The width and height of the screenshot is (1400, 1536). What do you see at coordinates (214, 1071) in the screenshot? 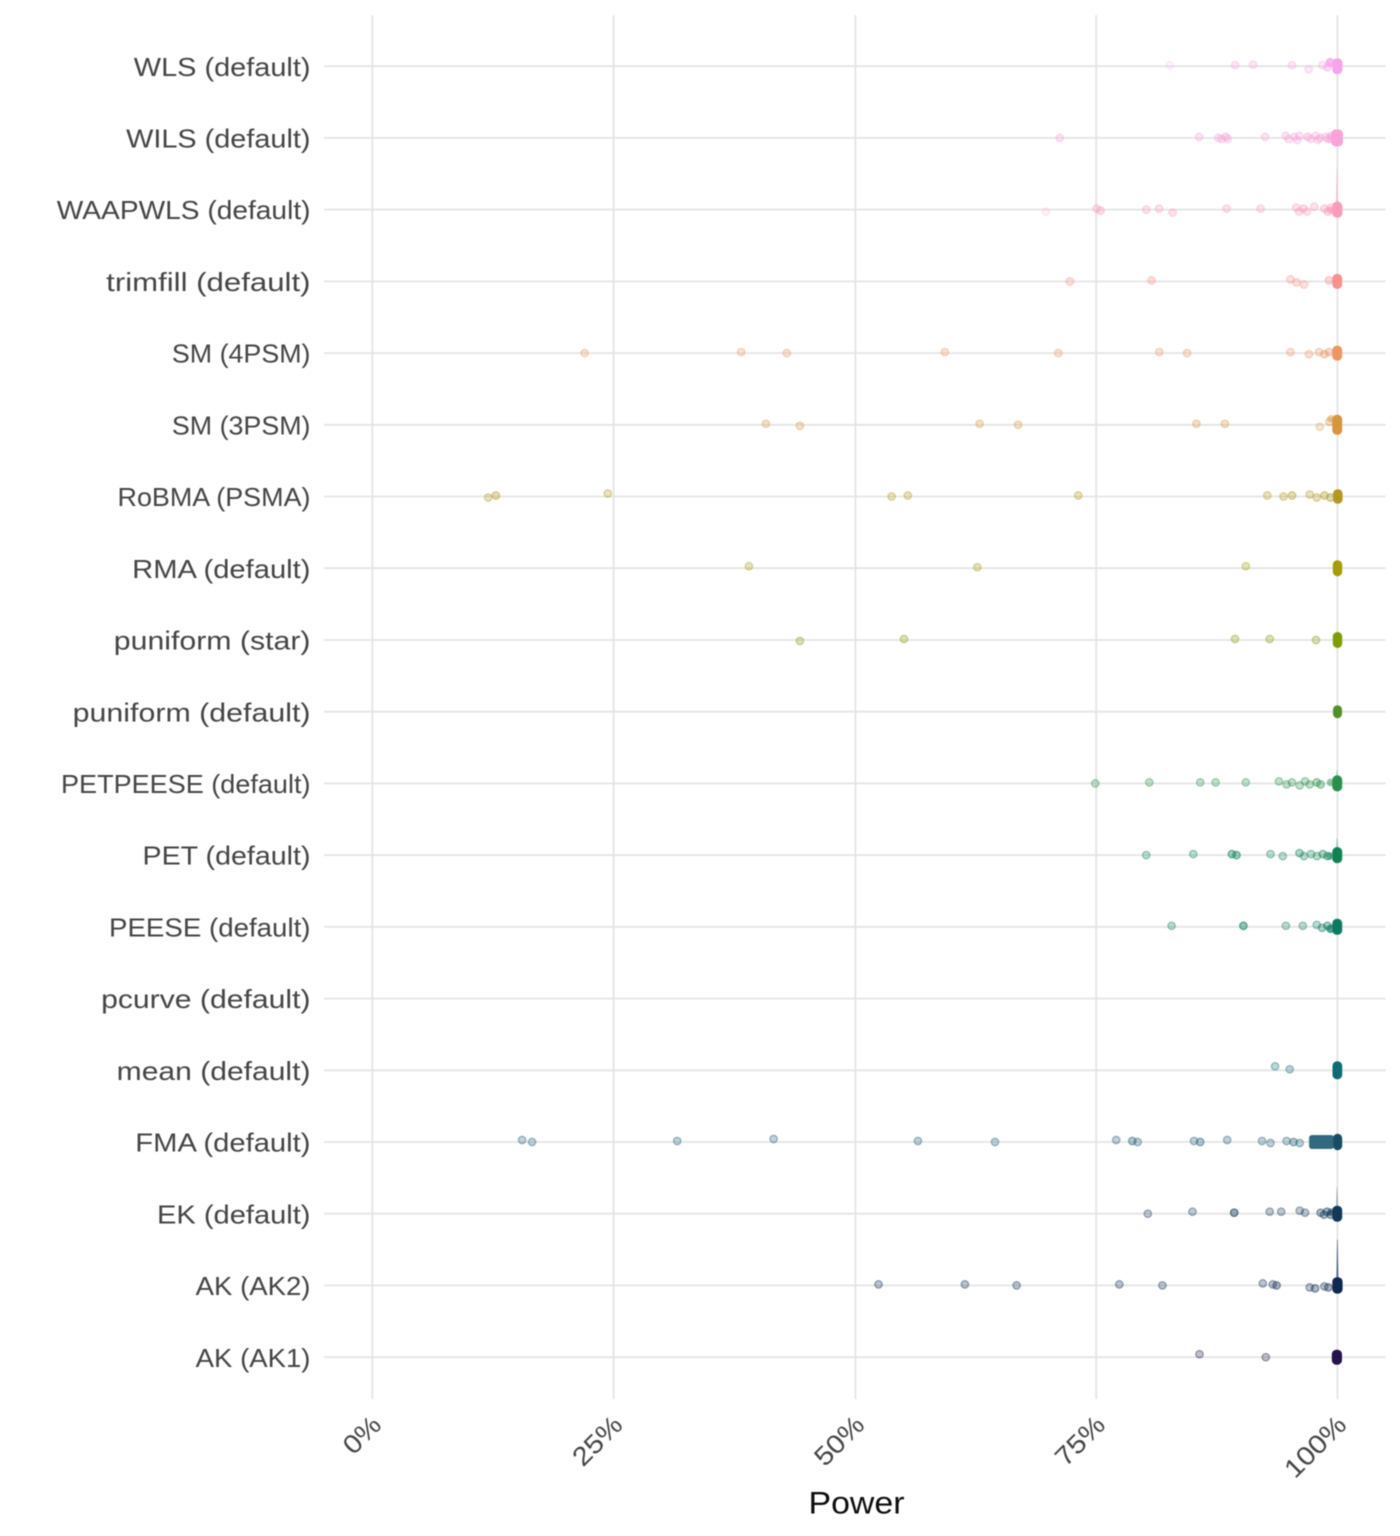
I see `svg-text: mean (default)` at bounding box center [214, 1071].